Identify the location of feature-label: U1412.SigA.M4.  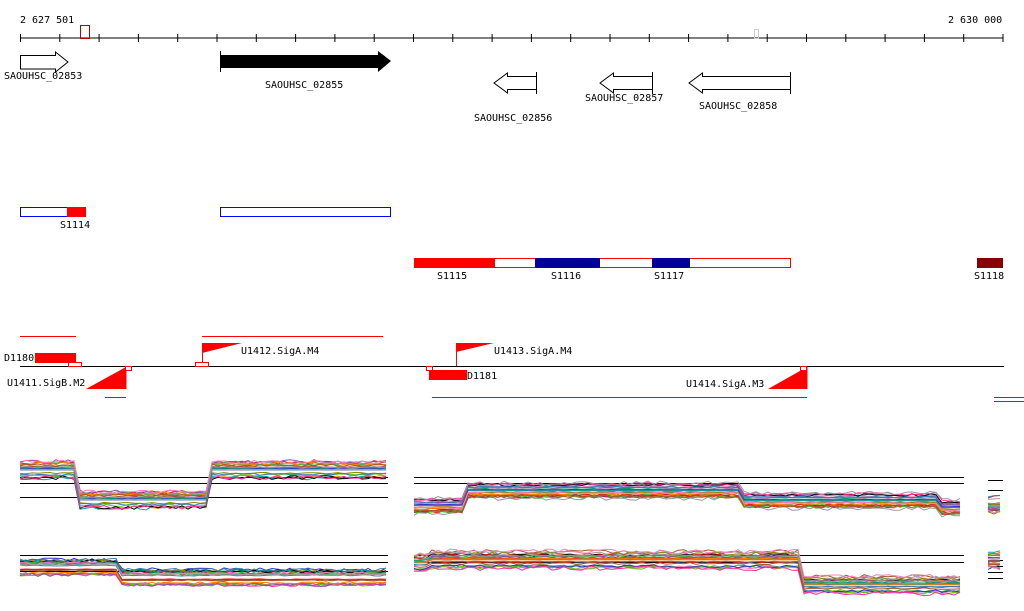
(280, 351).